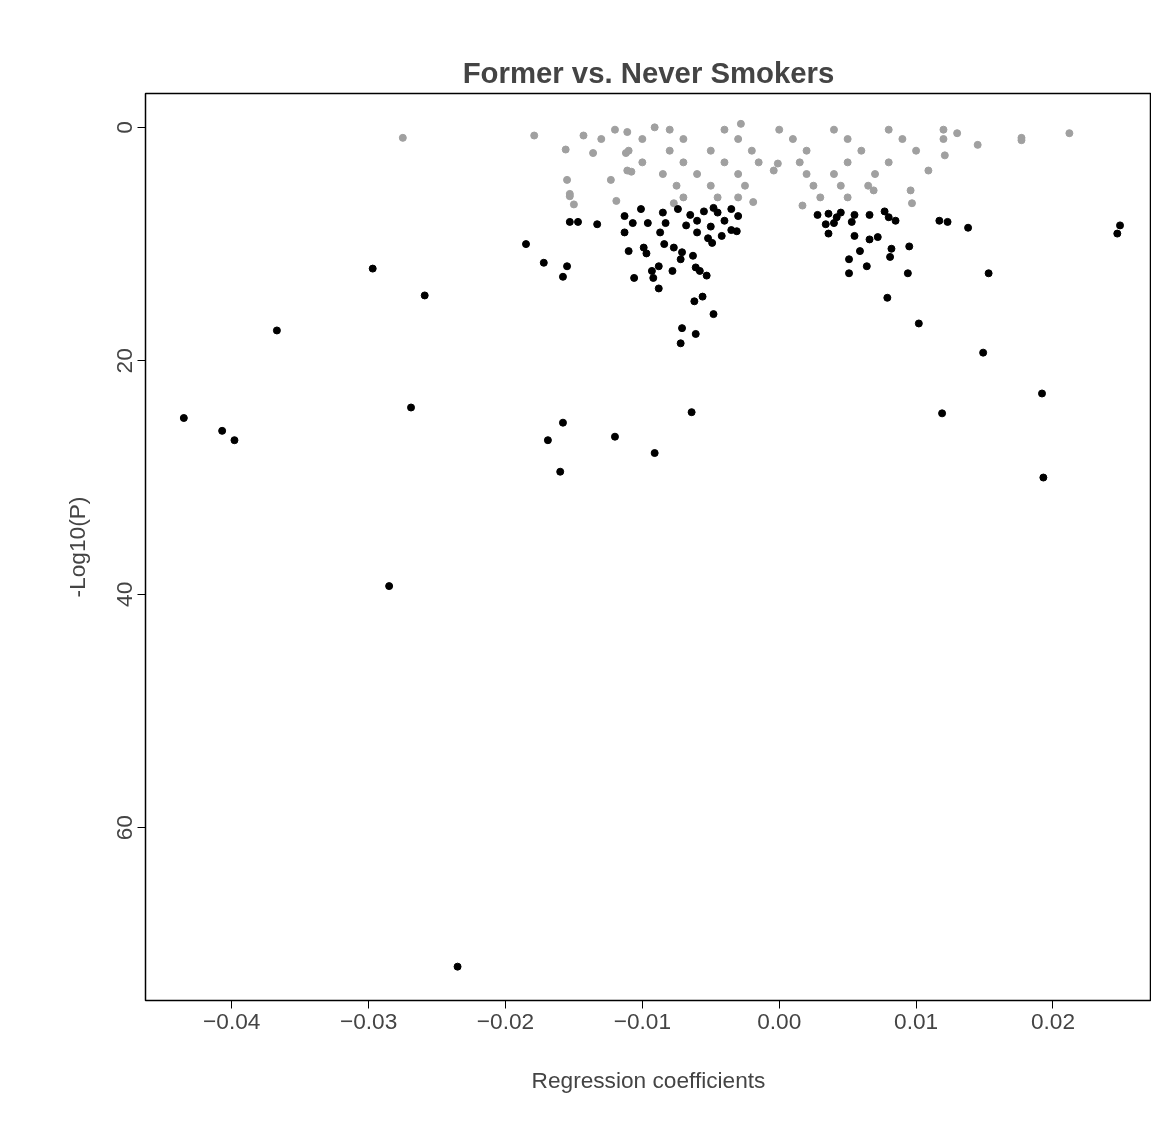  What do you see at coordinates (124, 828) in the screenshot?
I see `y-tick-label: 60` at bounding box center [124, 828].